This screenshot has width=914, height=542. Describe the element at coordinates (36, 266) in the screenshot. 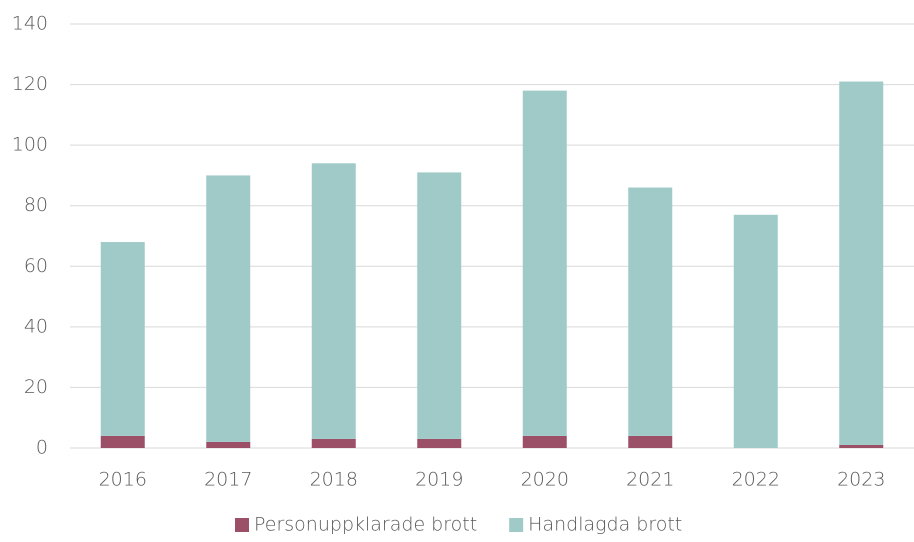

I see `y-tick-label: 60` at that location.